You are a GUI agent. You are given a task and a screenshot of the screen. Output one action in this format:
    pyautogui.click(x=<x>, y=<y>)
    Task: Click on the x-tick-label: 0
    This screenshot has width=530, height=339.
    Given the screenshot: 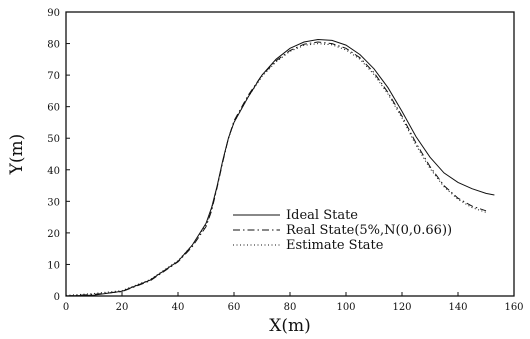 What is the action you would take?
    pyautogui.click(x=66, y=307)
    